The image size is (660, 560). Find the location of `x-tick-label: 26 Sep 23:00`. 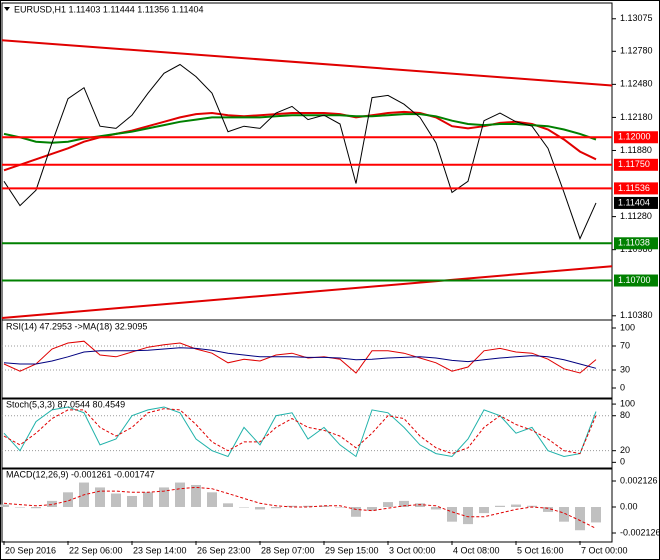

x-tick-label: 26 Sep 23:00 is located at coordinates (224, 550).